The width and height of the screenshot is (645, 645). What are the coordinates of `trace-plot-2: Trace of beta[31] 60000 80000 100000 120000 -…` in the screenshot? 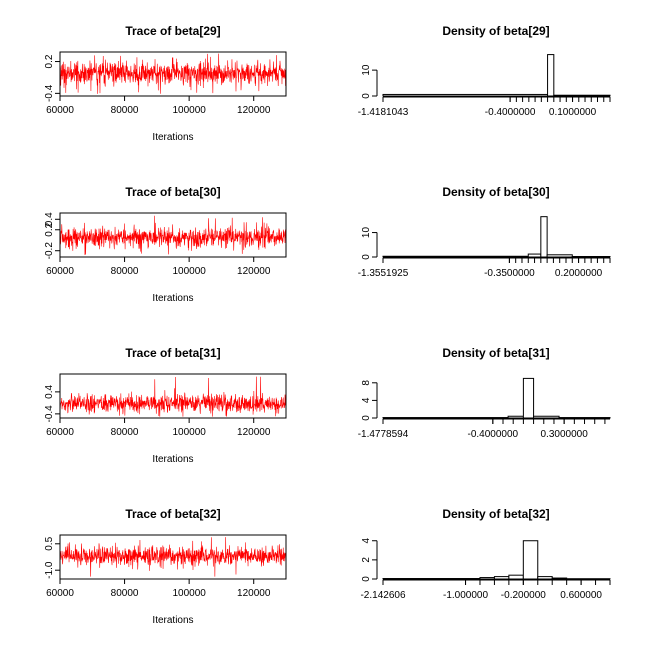 It's located at (165, 405).